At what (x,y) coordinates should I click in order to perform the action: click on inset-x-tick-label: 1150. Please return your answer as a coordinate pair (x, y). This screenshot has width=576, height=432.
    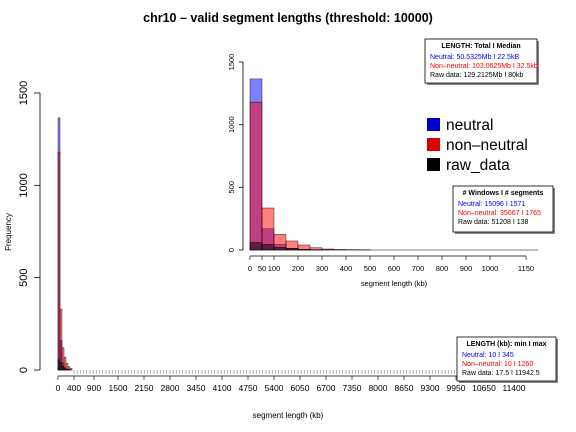
    Looking at the image, I should click on (526, 268).